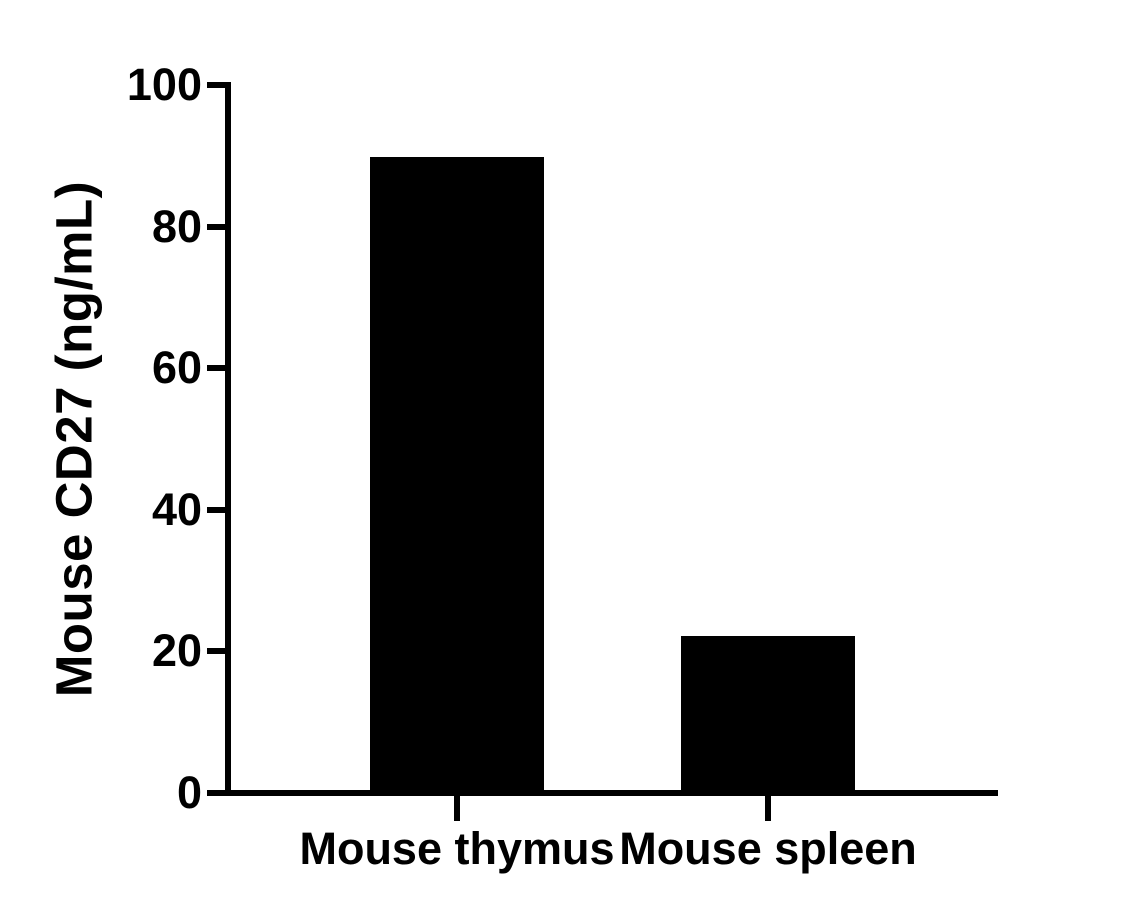 The height and width of the screenshot is (910, 1129). What do you see at coordinates (176, 368) in the screenshot?
I see `y-tick-label: 60` at bounding box center [176, 368].